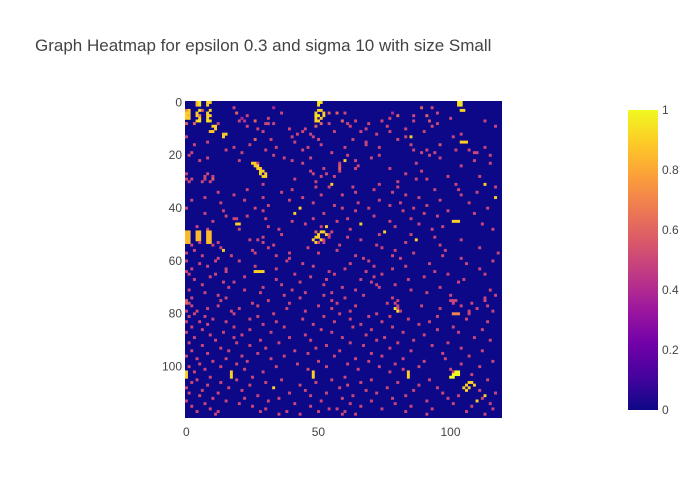 The height and width of the screenshot is (500, 700). What do you see at coordinates (172, 367) in the screenshot?
I see `y-tick-label: 100` at bounding box center [172, 367].